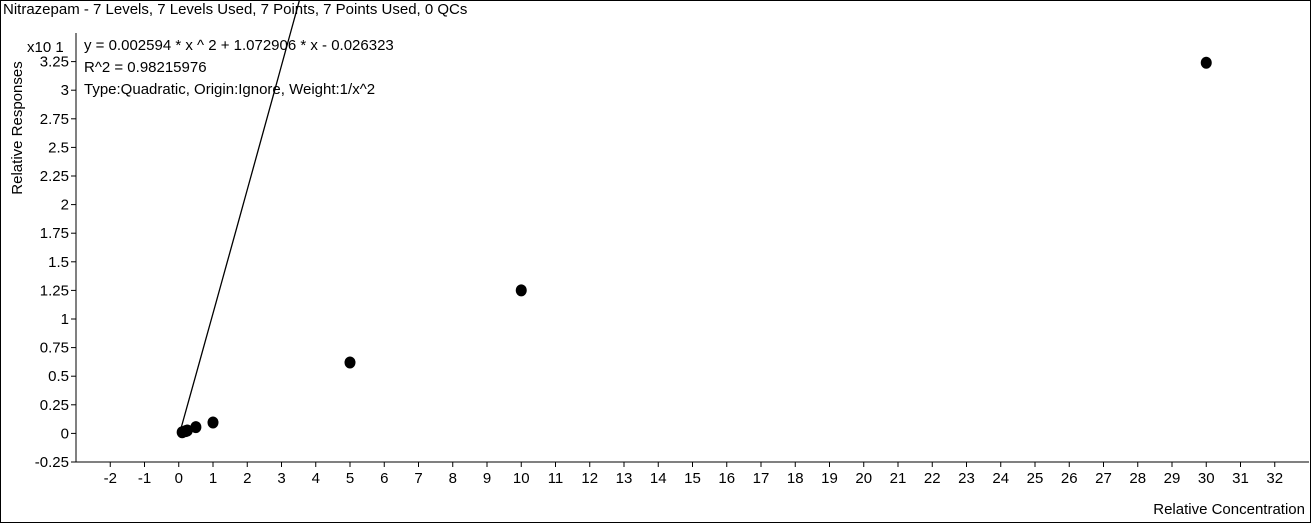 This screenshot has width=1311, height=523. I want to click on x-tick-label: -2, so click(110, 478).